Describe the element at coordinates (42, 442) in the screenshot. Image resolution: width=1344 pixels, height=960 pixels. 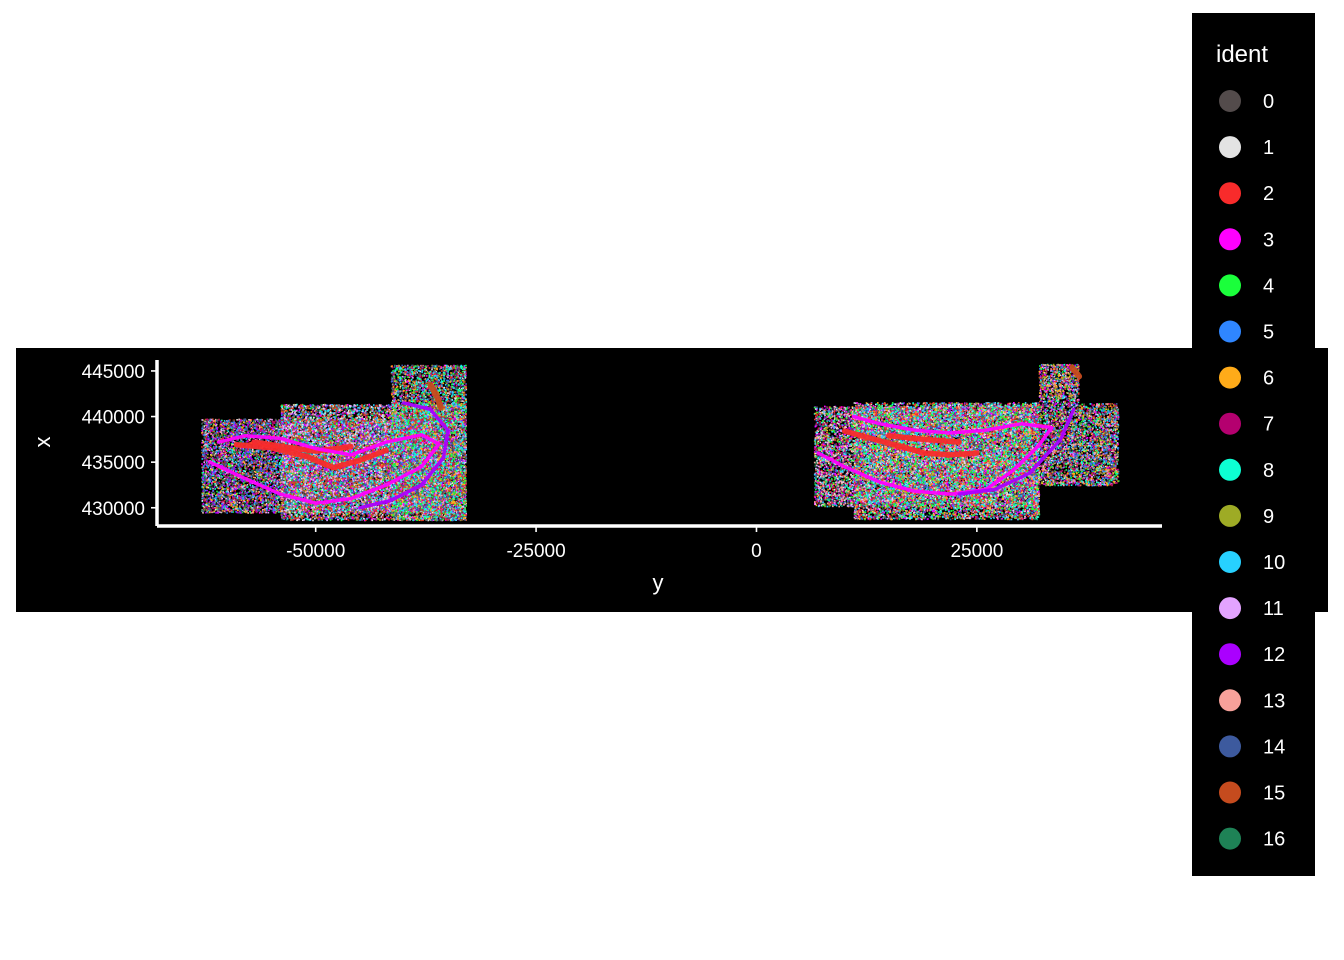
I see `y-axis-title: x` at that location.